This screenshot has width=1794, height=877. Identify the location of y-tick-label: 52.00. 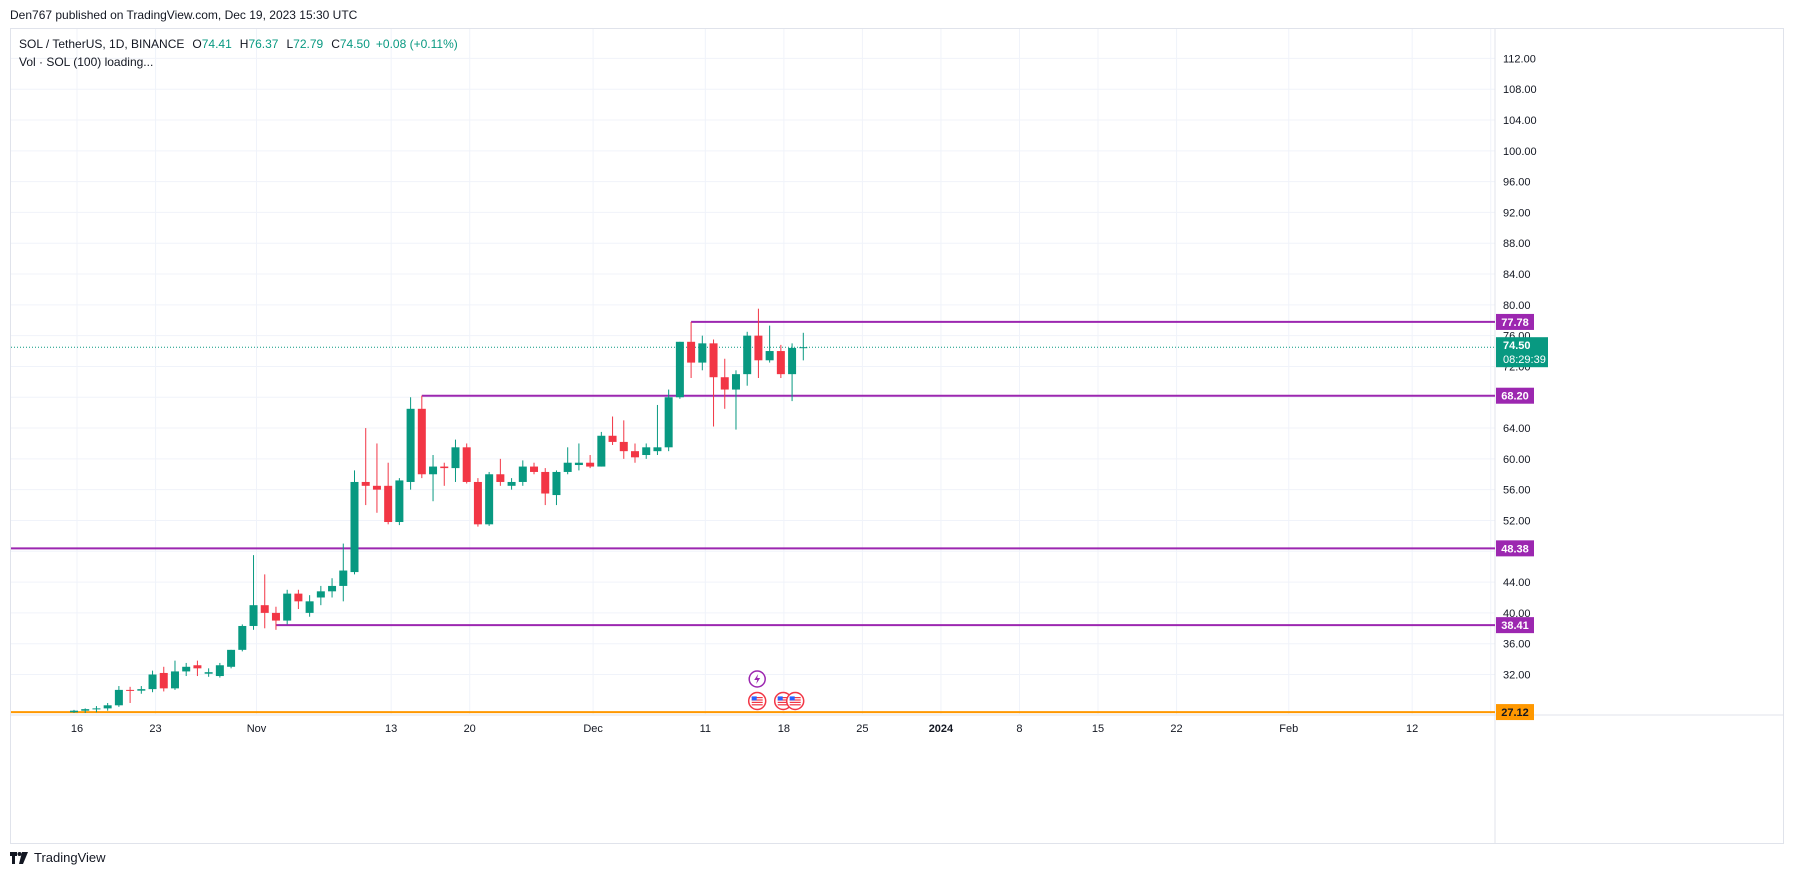
(1517, 521).